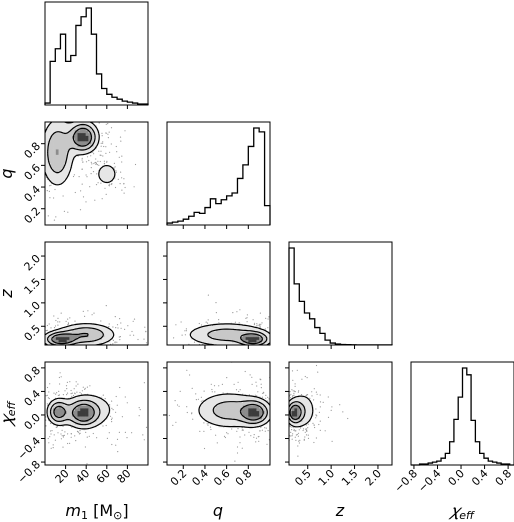 The image size is (514, 522). I want to click on contour-line, so click(295, 412).